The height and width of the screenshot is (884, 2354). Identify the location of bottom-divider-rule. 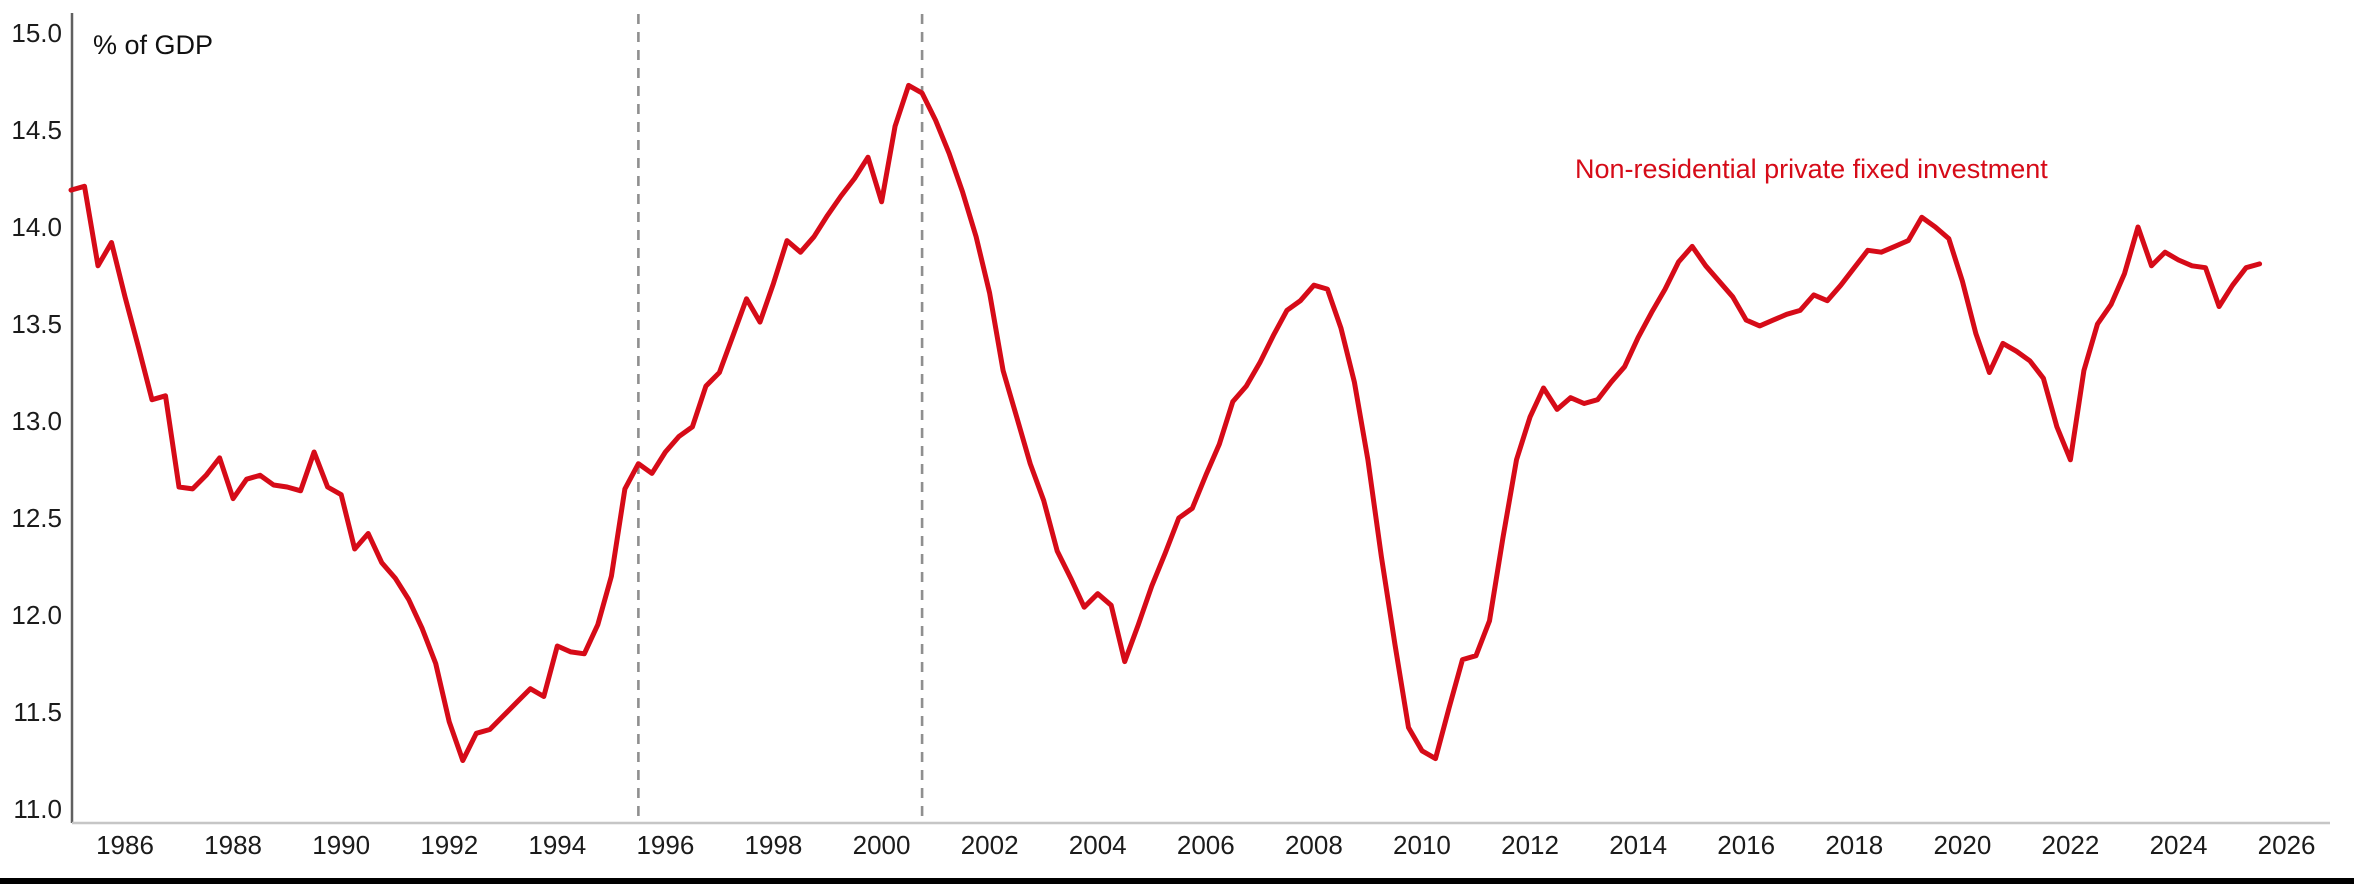
(1177, 881).